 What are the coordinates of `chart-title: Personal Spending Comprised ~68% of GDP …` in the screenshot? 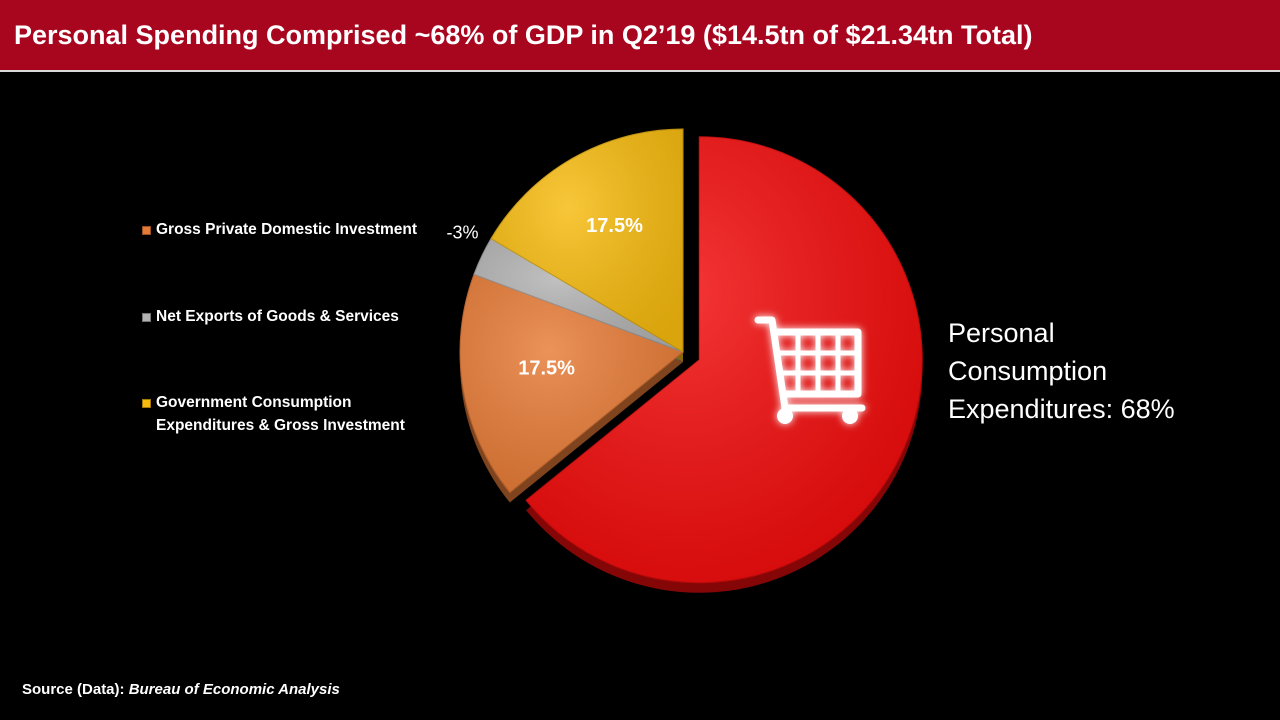 It's located at (523, 35).